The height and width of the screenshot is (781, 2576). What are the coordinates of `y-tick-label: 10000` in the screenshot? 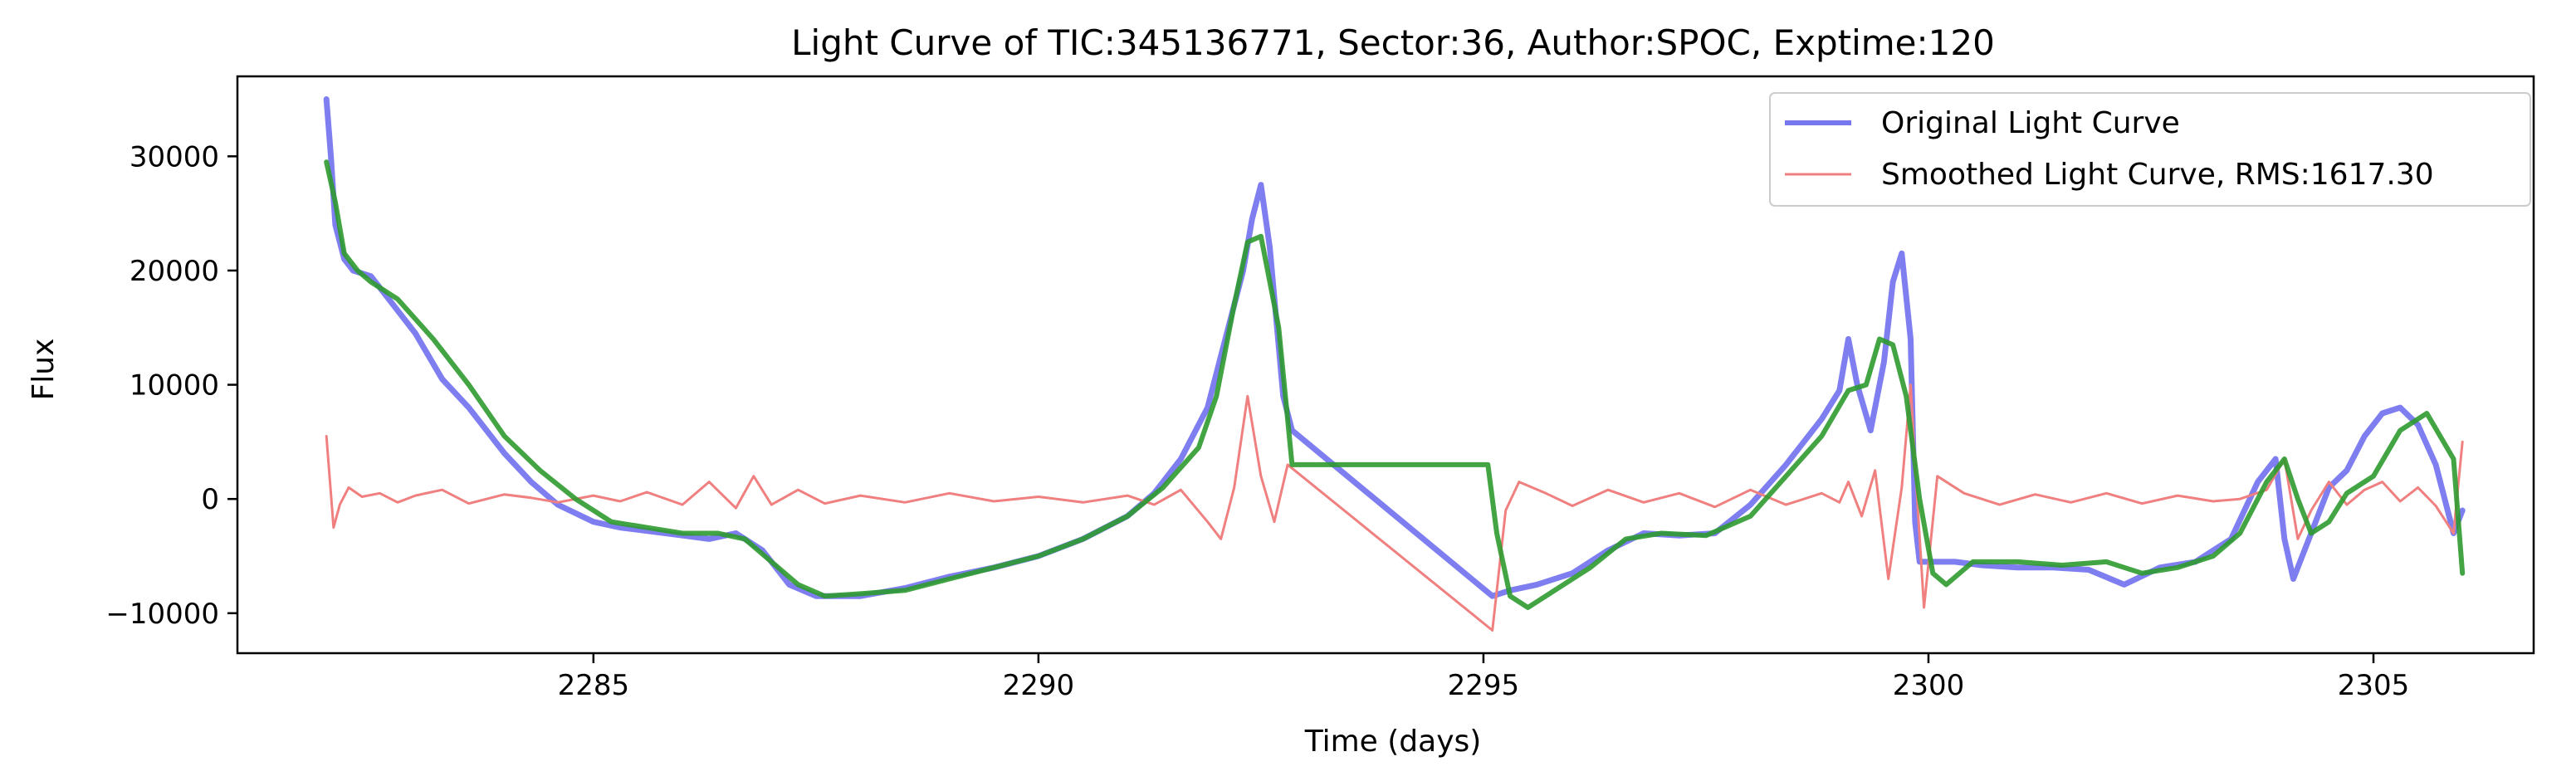 It's located at (174, 386).